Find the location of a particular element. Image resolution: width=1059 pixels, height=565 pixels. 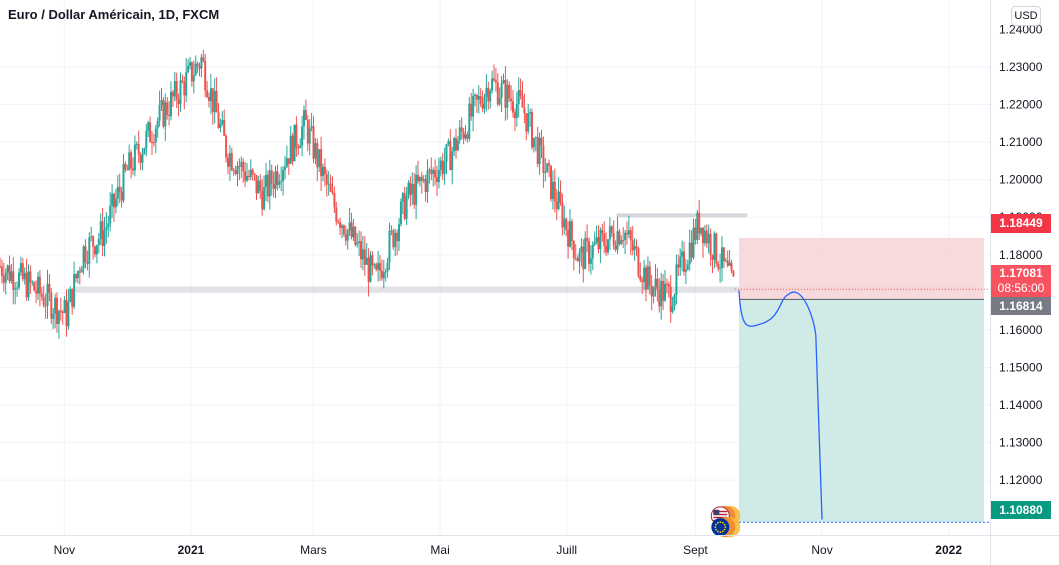

stop-loss-price: 1.18449 is located at coordinates (1021, 223).